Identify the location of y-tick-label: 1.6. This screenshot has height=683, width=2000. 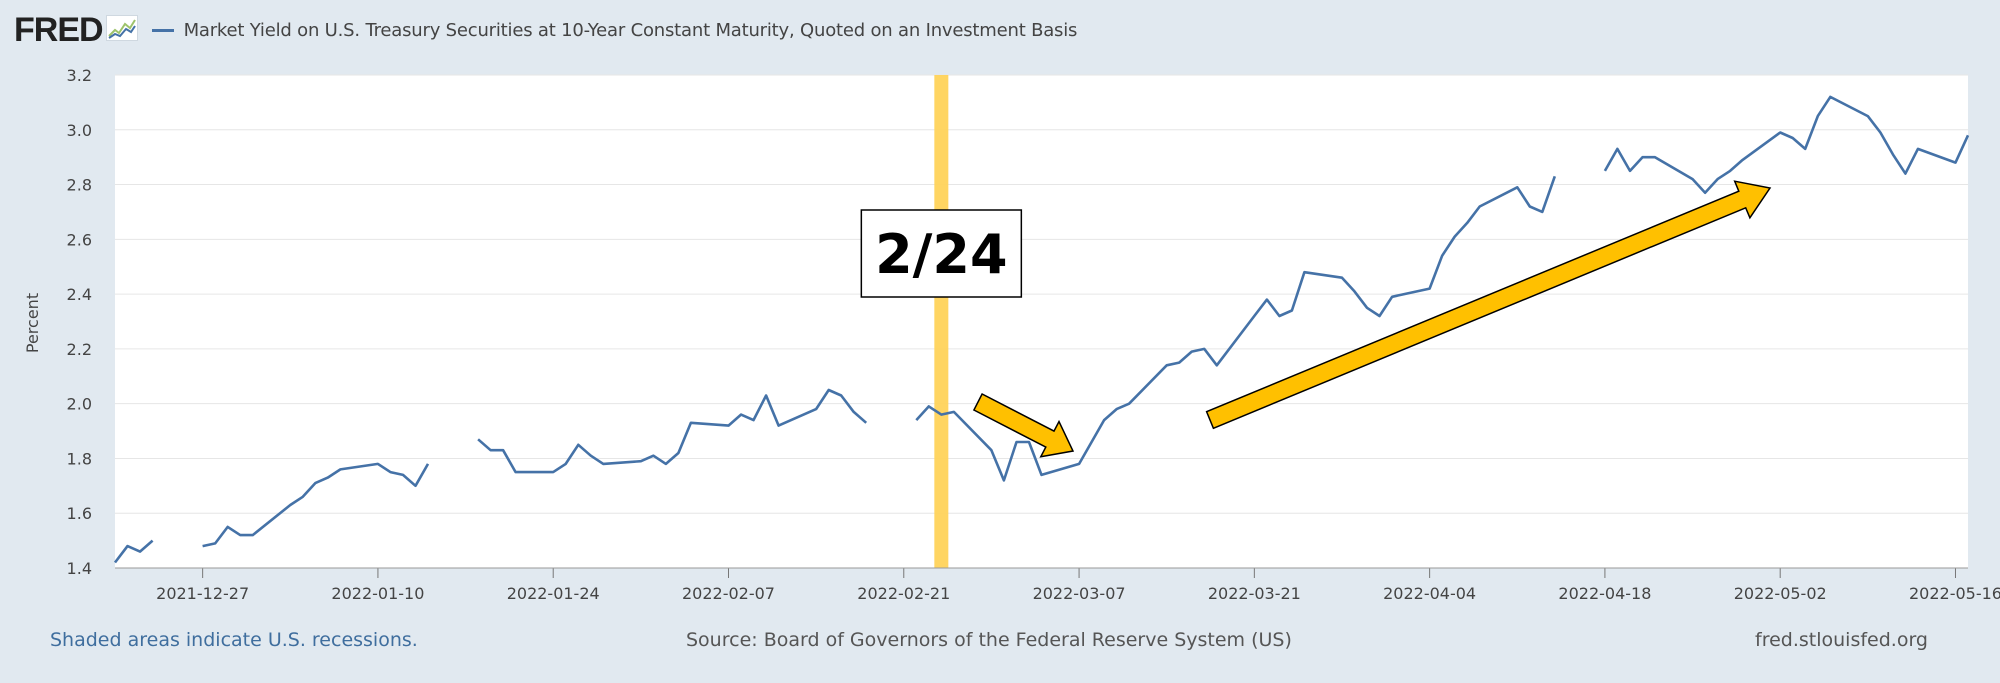
(79, 513).